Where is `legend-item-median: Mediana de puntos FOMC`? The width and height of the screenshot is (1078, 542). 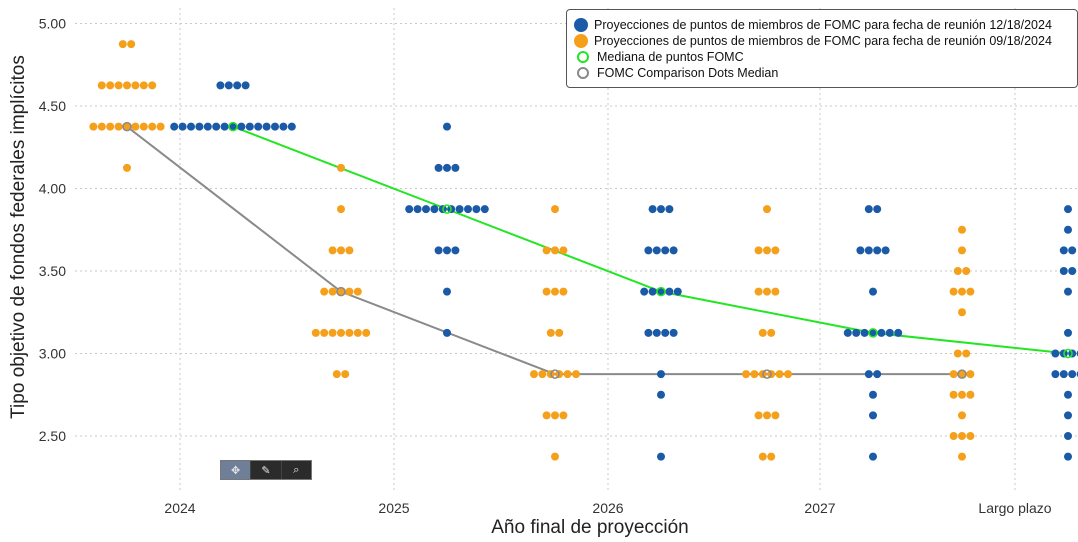
legend-item-median: Mediana de puntos FOMC is located at coordinates (822, 57).